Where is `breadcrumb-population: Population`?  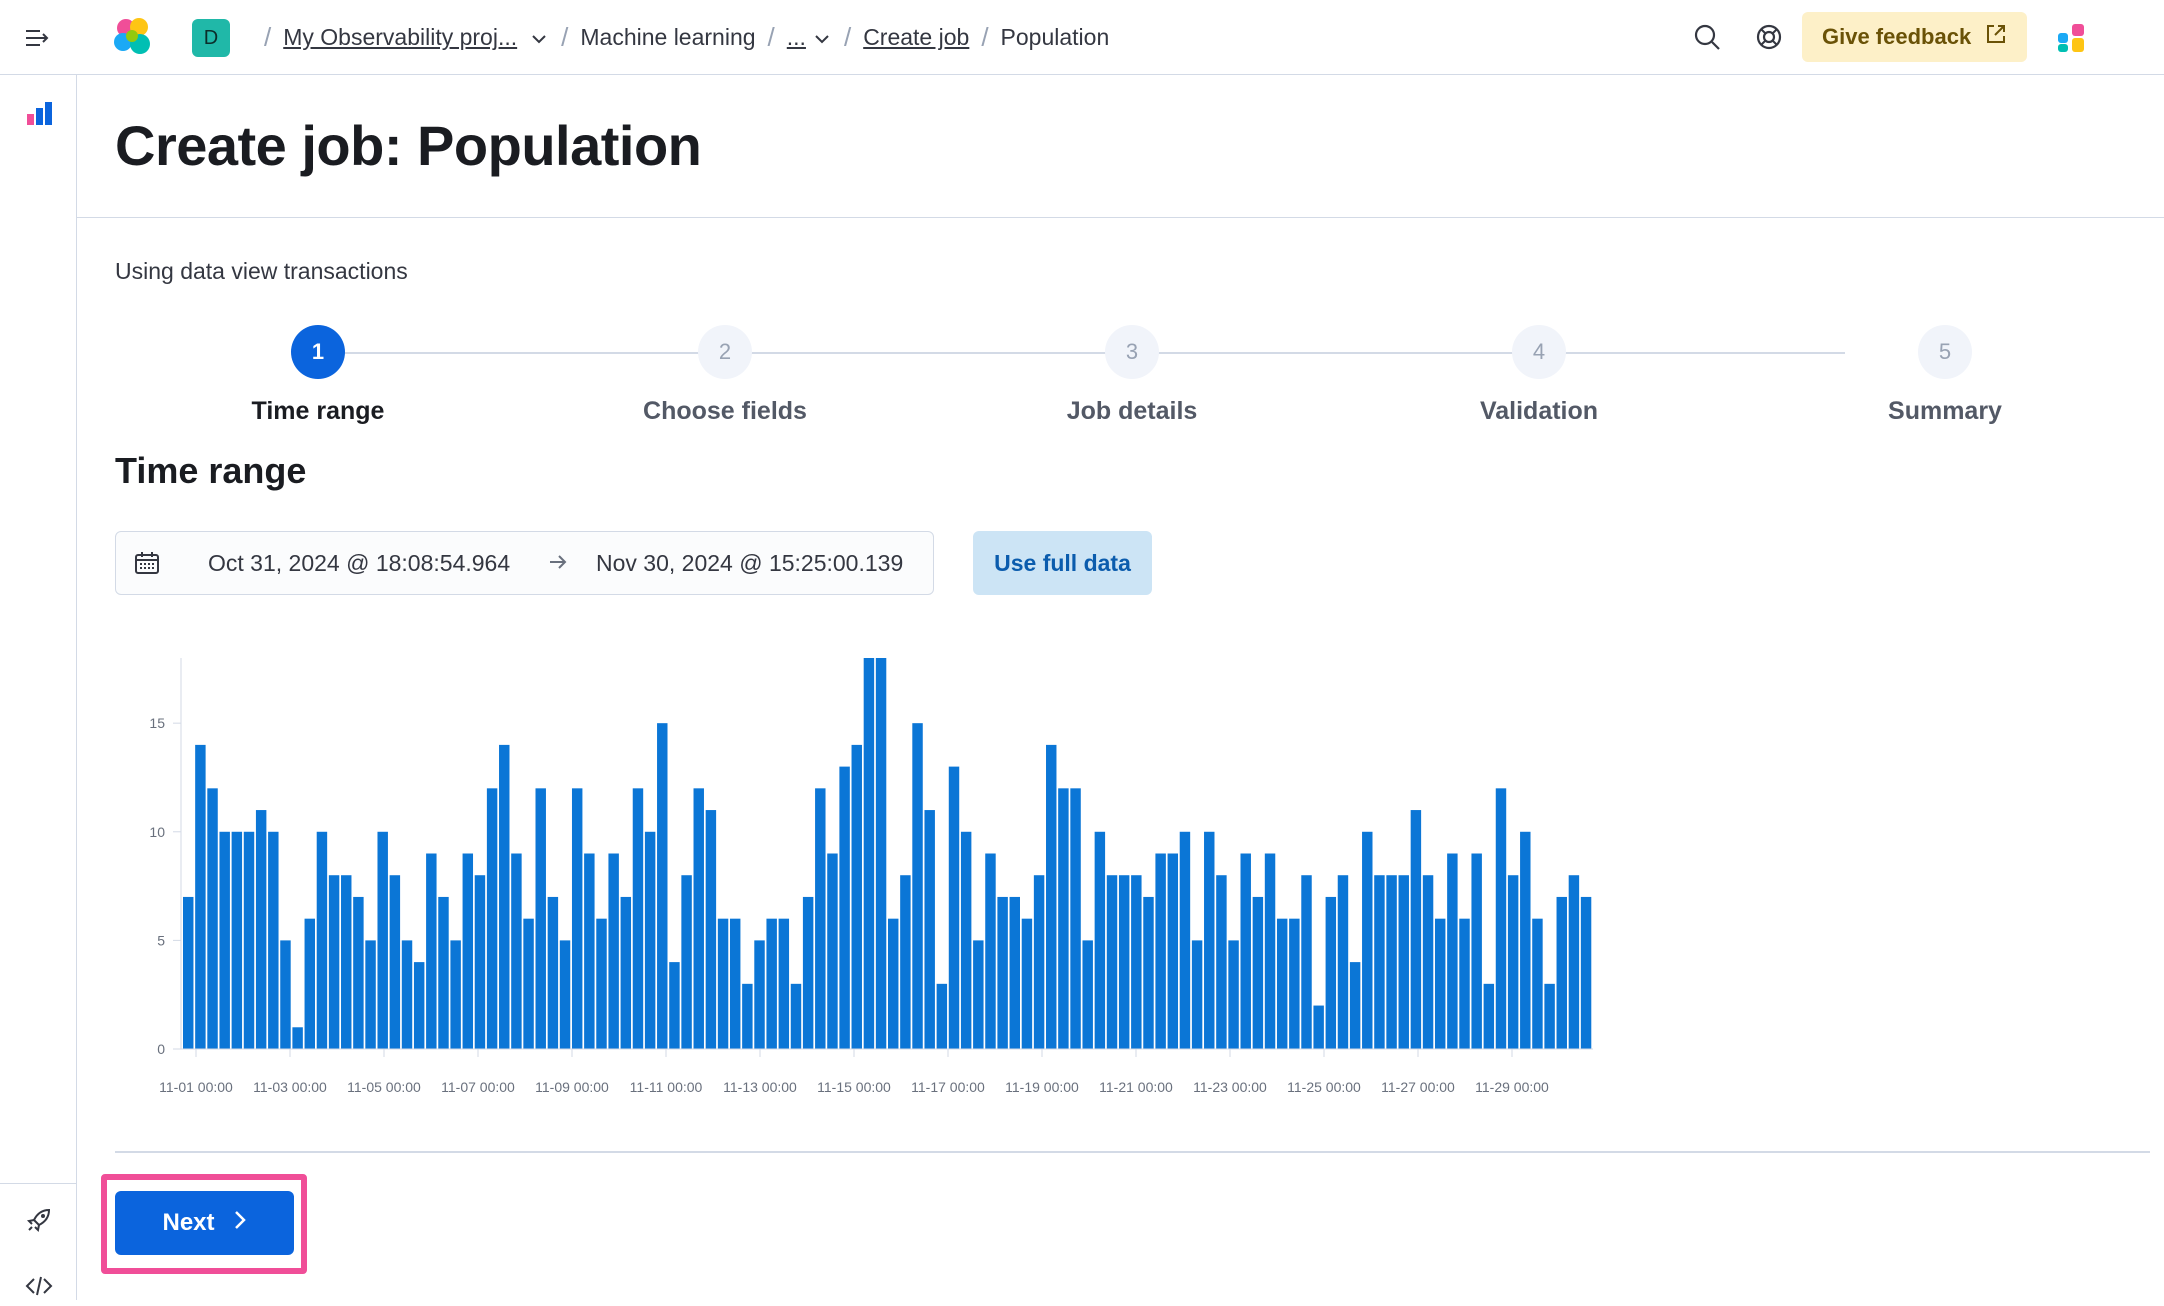
breadcrumb-population: Population is located at coordinates (1055, 37).